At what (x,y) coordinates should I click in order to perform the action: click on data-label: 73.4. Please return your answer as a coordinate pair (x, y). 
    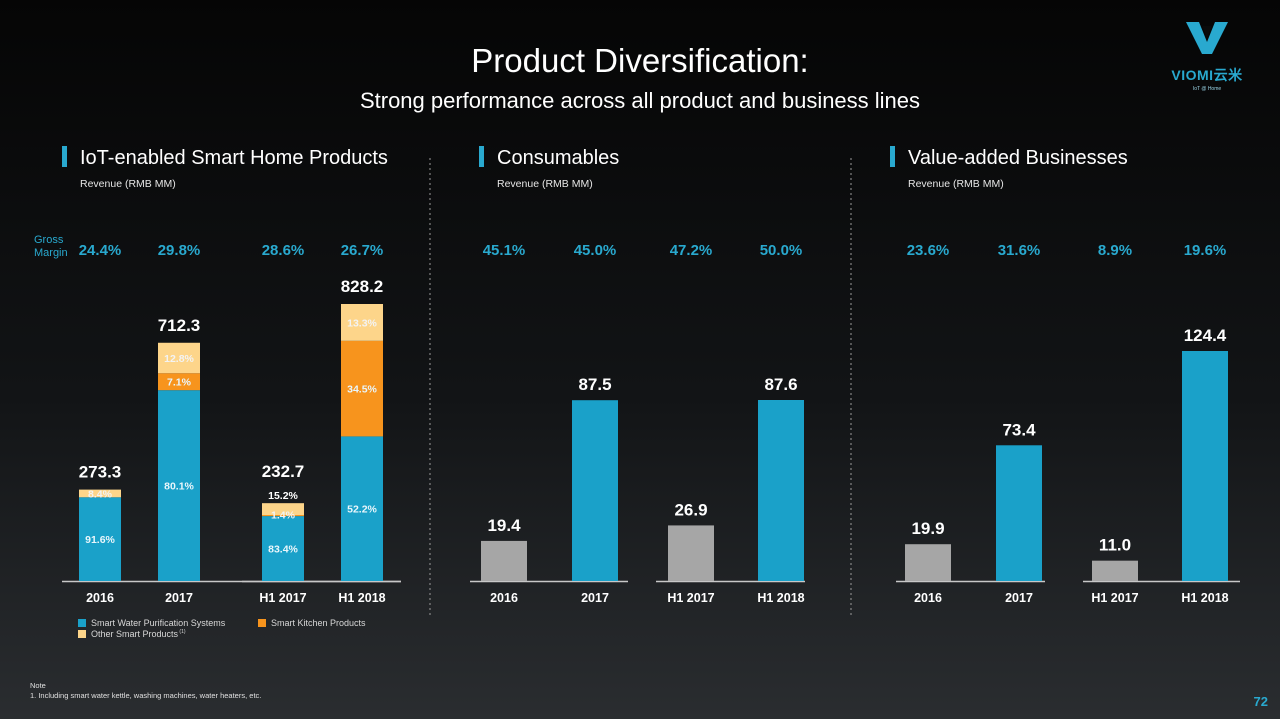
    Looking at the image, I should click on (1019, 429).